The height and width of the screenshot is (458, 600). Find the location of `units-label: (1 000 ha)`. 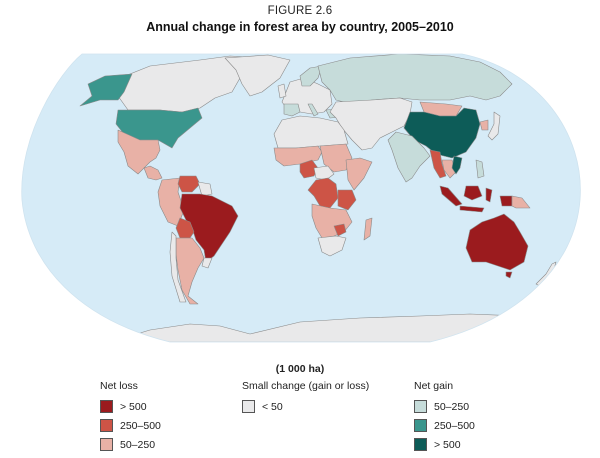

units-label: (1 000 ha) is located at coordinates (300, 369).